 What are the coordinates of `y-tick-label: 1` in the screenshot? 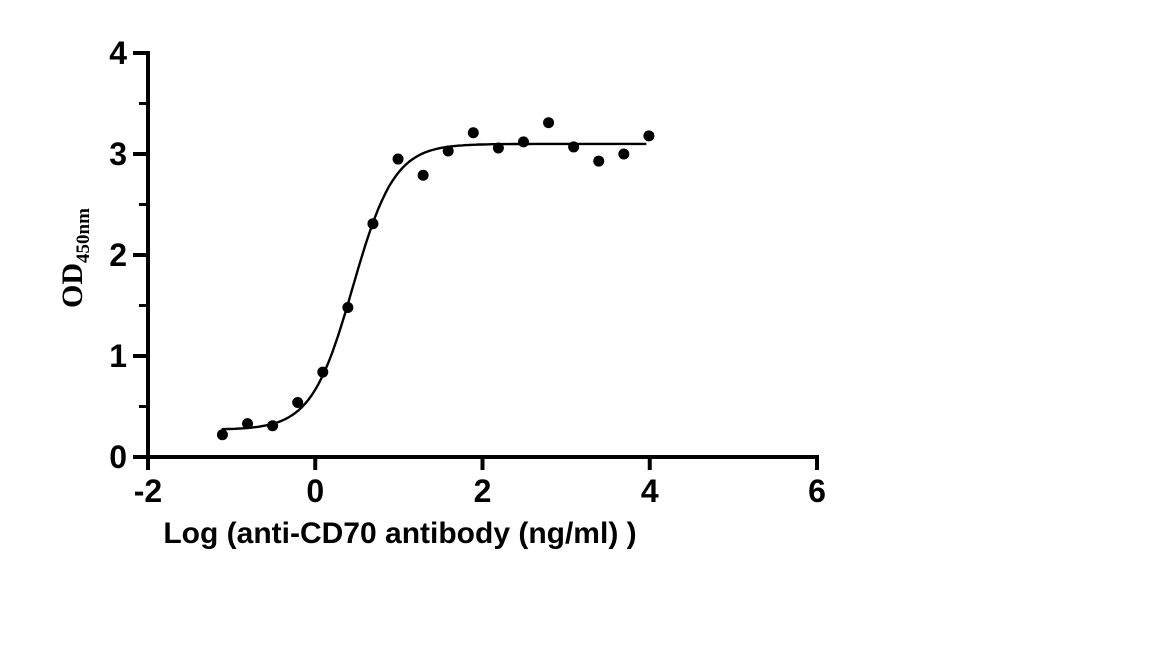 It's located at (118, 356).